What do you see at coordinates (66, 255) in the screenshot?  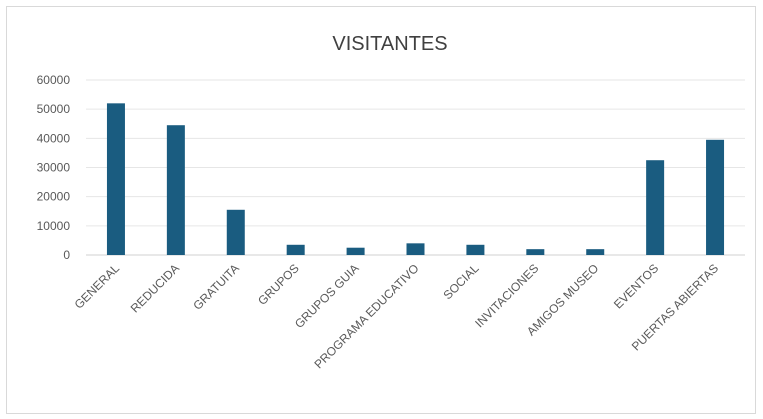 I see `y-tick-label: 0` at bounding box center [66, 255].